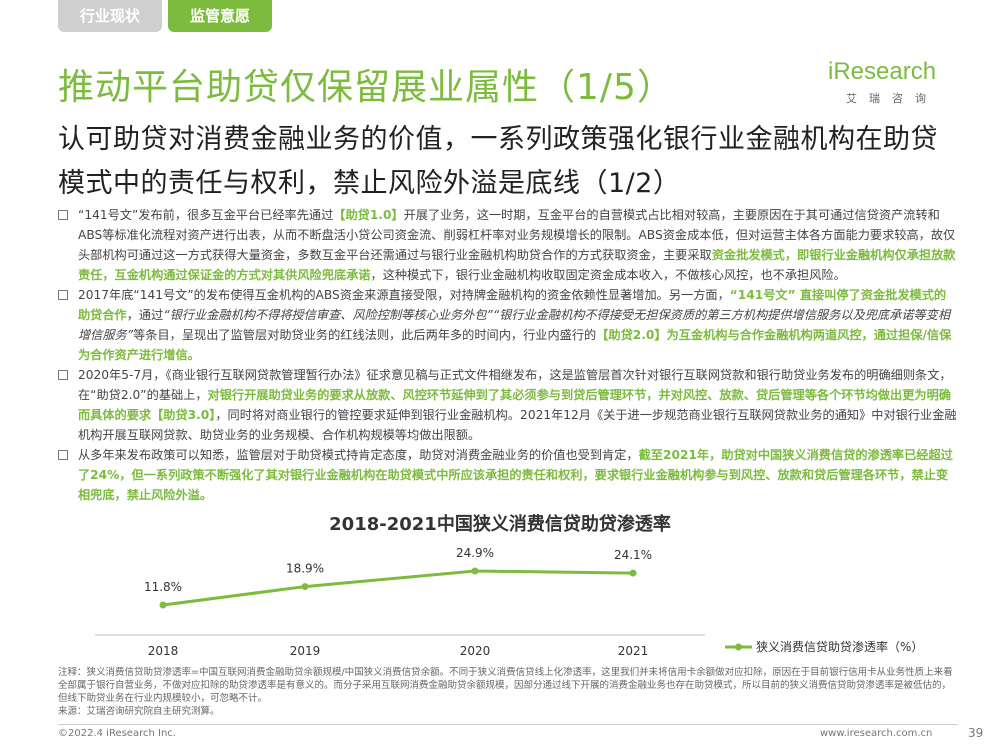 This screenshot has width=1000, height=750. I want to click on tab-industry-status: 行业现状, so click(110, 16).